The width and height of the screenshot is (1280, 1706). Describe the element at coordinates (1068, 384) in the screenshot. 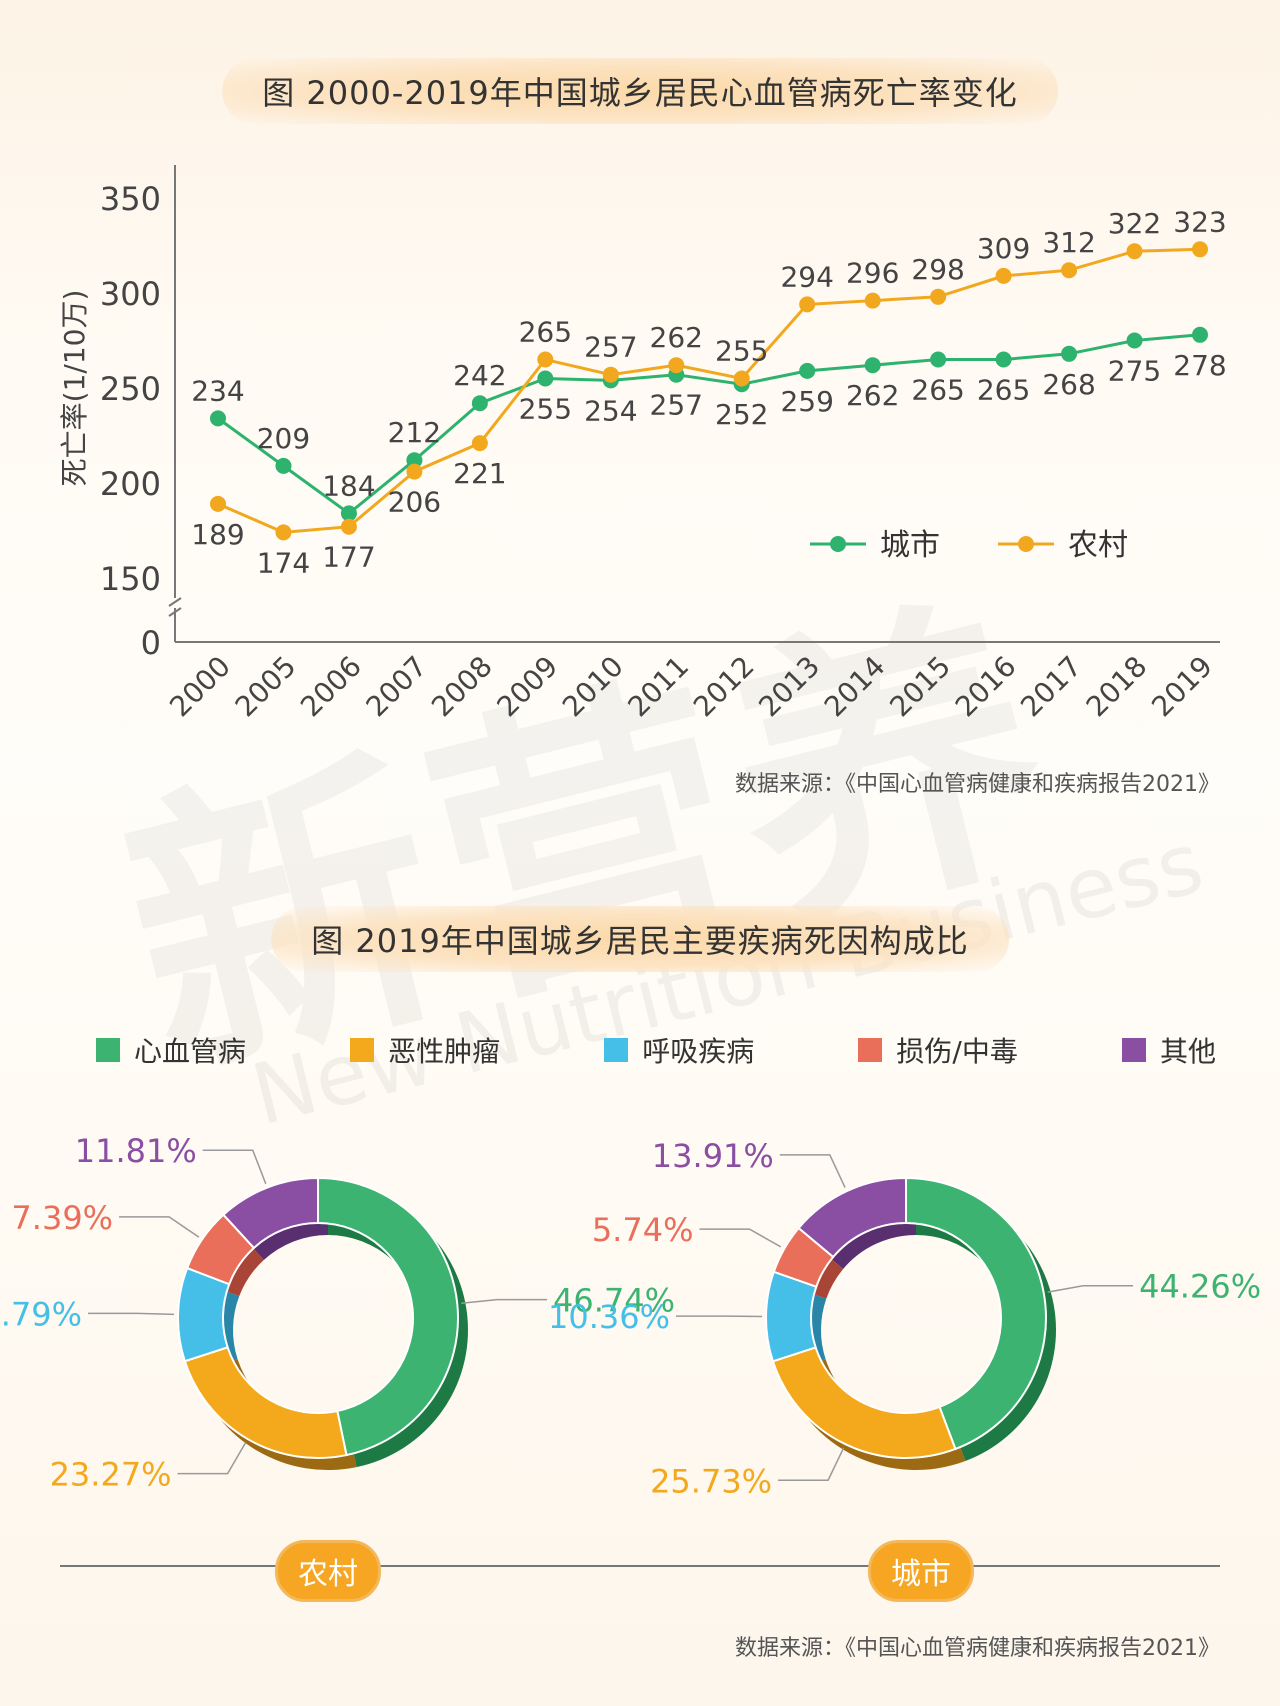

I see `data-label-urban: 268` at that location.